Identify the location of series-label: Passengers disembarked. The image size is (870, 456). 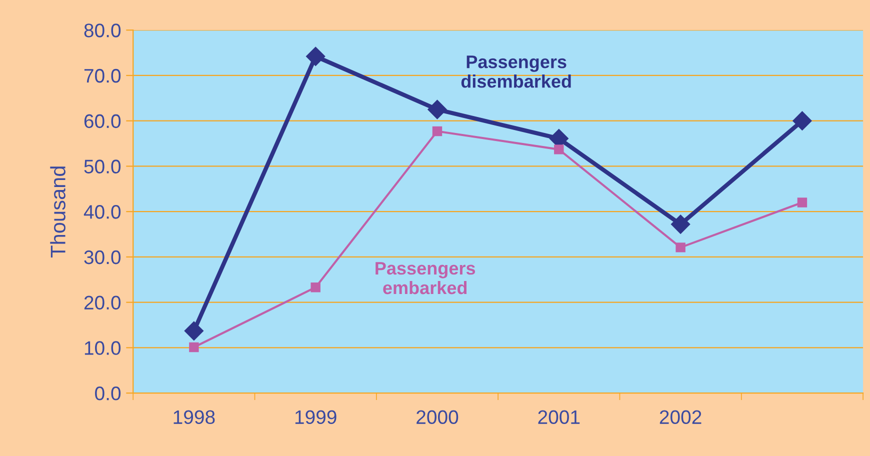
(516, 72).